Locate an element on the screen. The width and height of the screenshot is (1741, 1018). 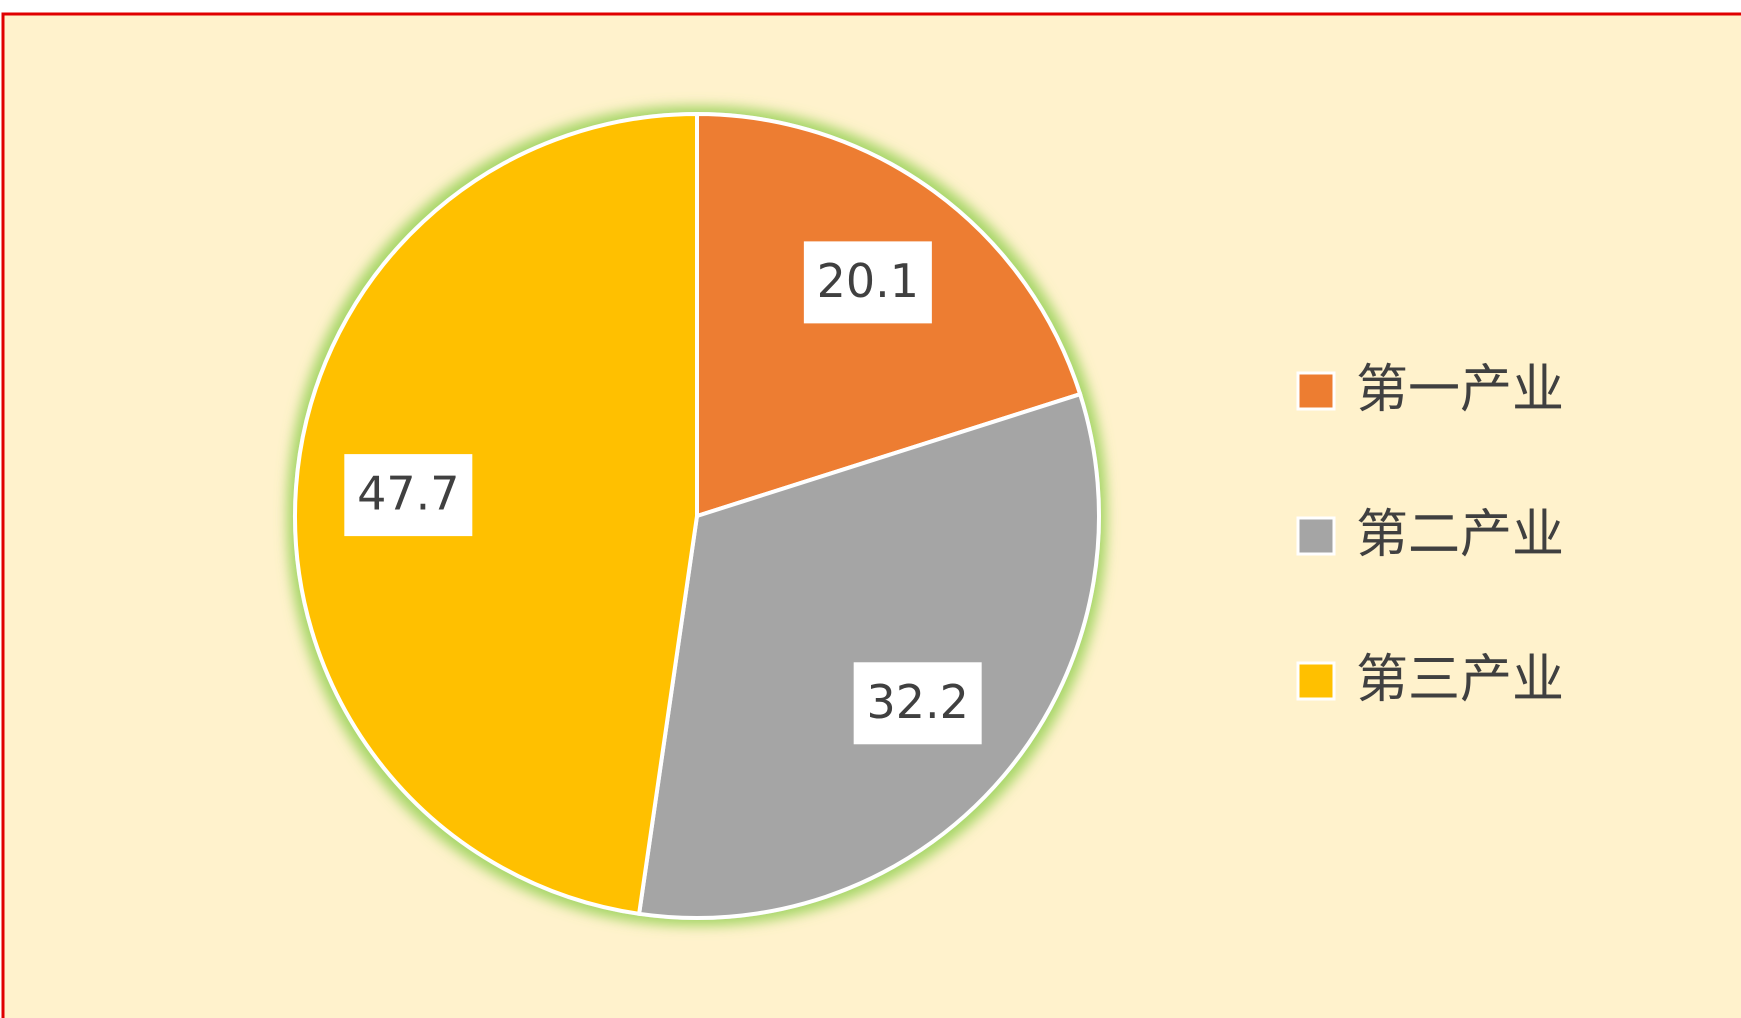
data-label: 20.1 is located at coordinates (868, 281).